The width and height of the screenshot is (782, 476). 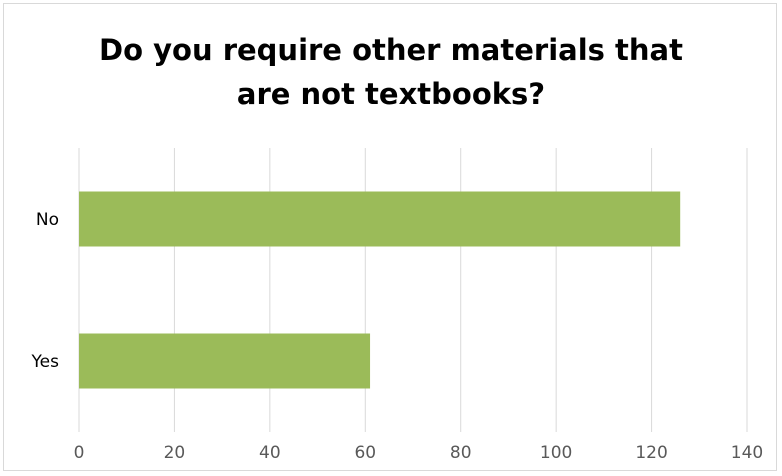 I want to click on x-tick-label-120: 120, so click(x=651, y=453).